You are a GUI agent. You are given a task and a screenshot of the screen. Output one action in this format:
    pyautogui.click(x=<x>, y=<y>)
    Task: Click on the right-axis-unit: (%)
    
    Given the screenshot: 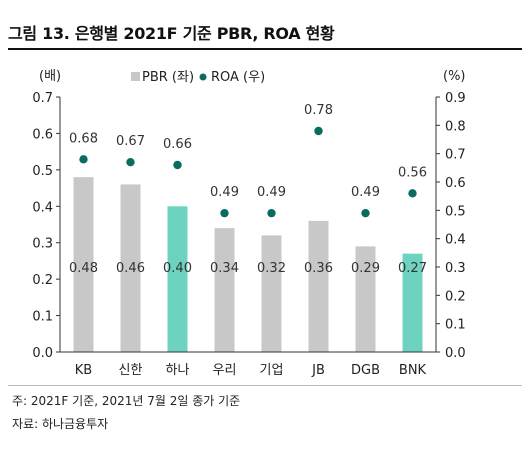 What is the action you would take?
    pyautogui.click(x=454, y=76)
    